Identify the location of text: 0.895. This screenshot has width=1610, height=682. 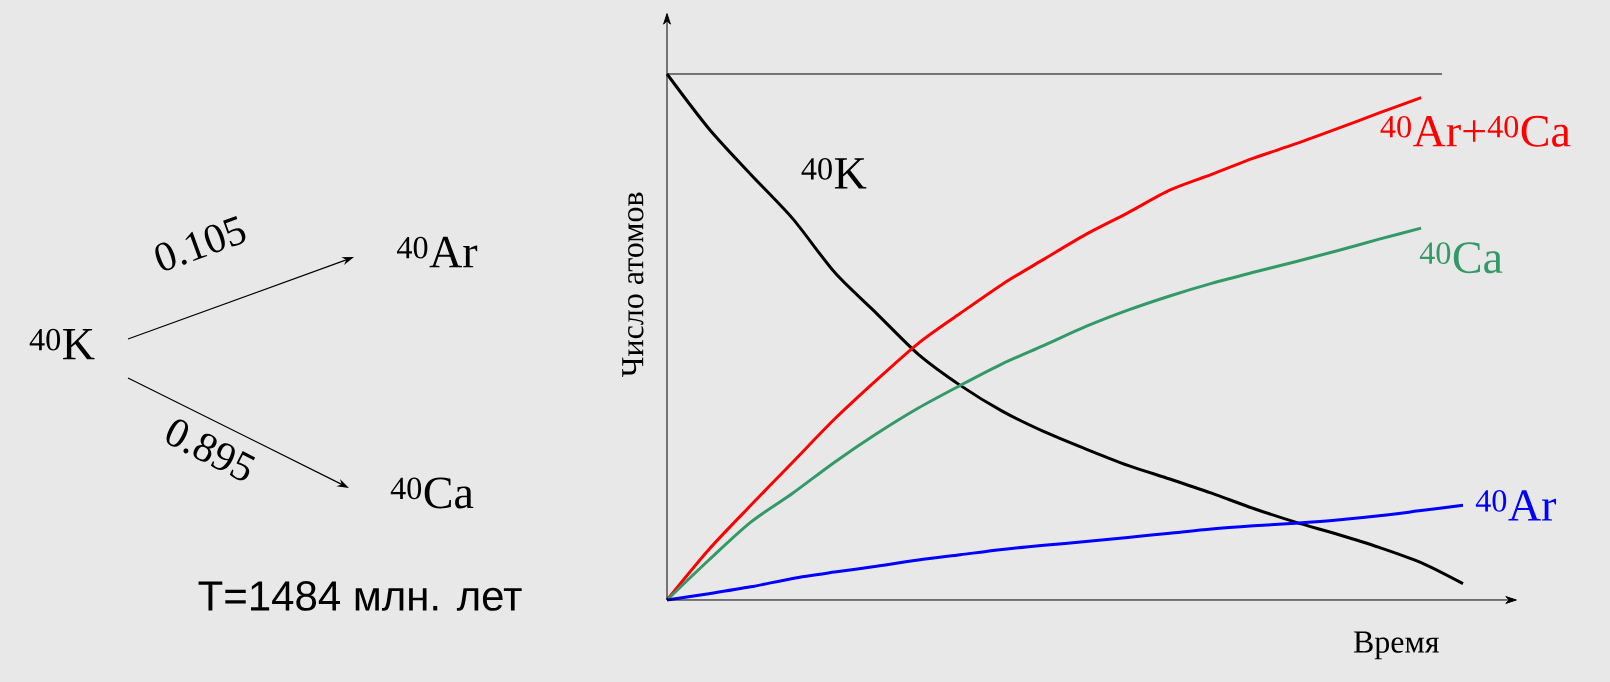
(211, 450).